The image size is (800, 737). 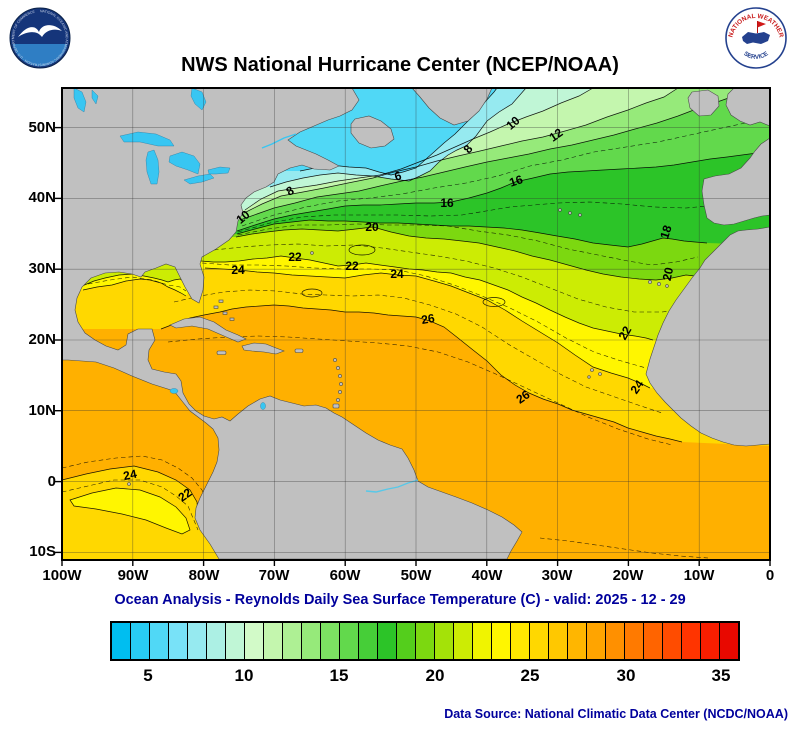 What do you see at coordinates (557, 575) in the screenshot?
I see `x-axis-label: 30W` at bounding box center [557, 575].